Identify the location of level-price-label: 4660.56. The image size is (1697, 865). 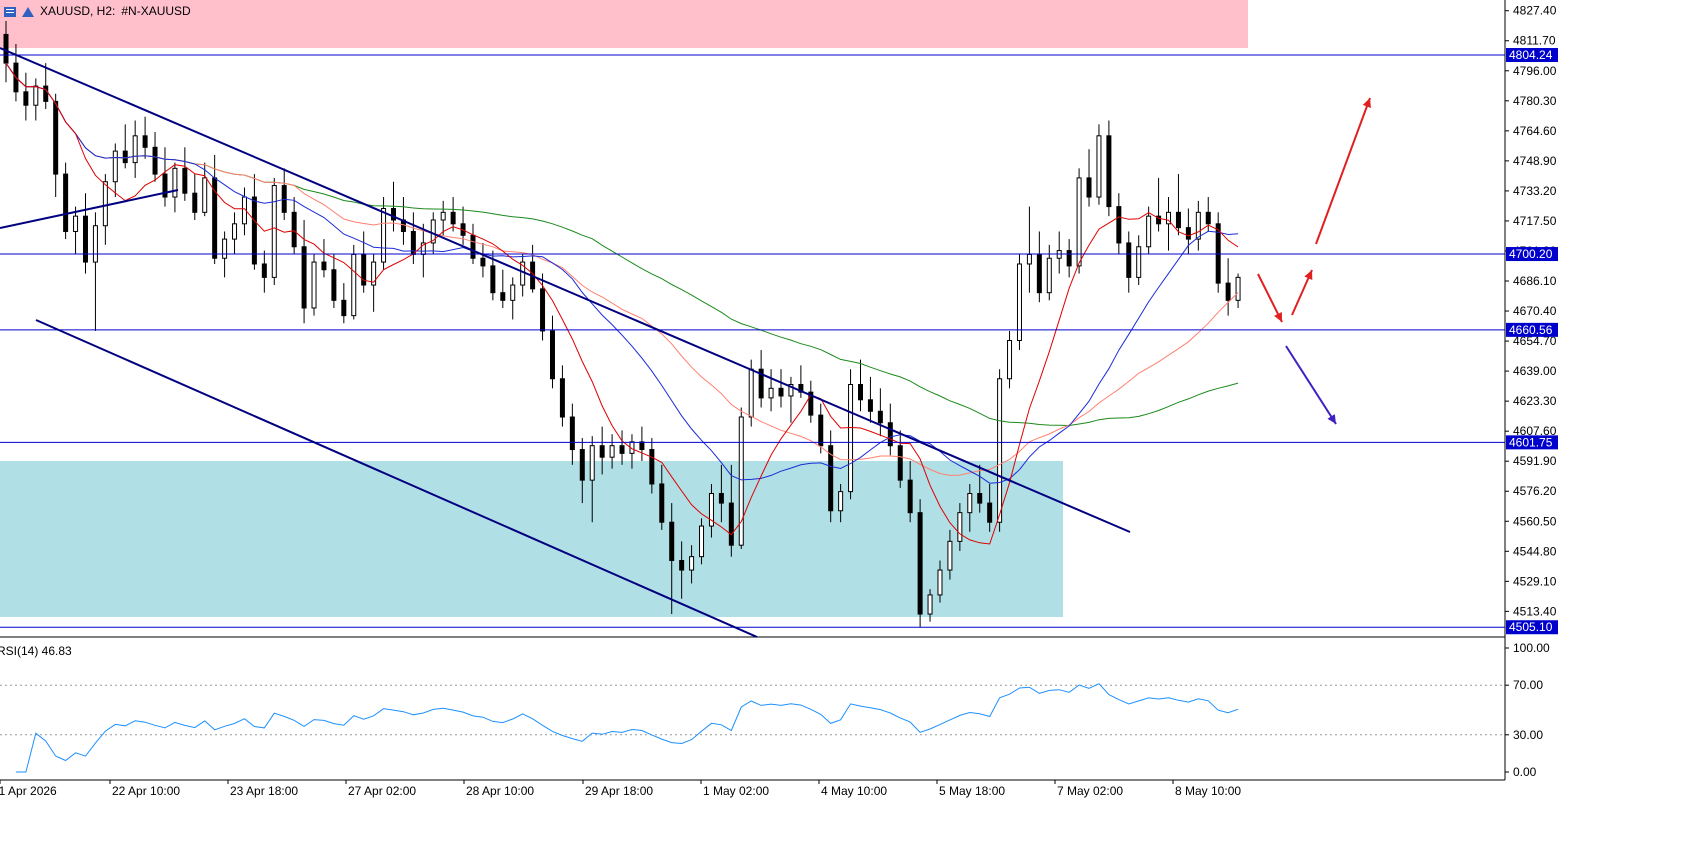
(1531, 330).